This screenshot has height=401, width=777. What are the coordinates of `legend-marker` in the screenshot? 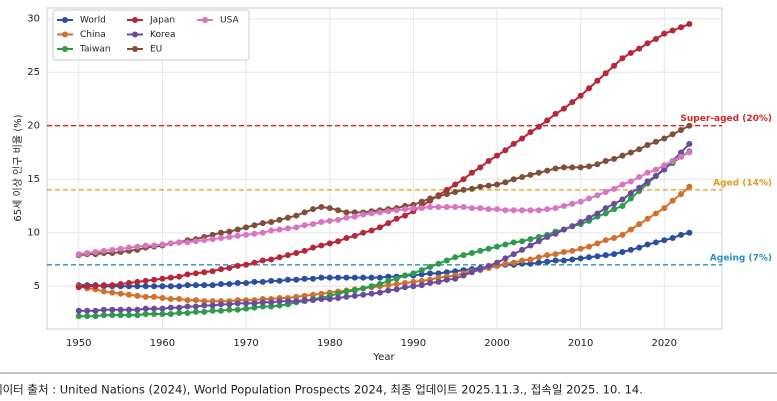 It's located at (65, 20).